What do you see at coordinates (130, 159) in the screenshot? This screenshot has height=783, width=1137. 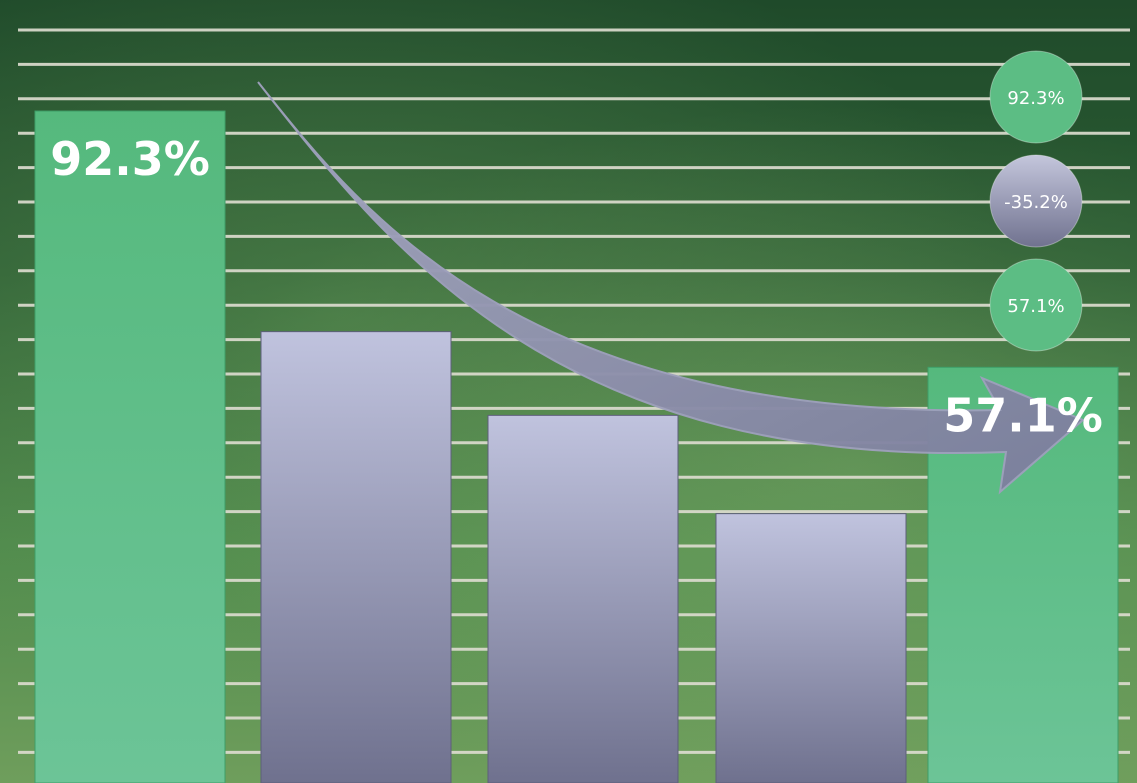 I see `bar-value-label: 92.3%` at bounding box center [130, 159].